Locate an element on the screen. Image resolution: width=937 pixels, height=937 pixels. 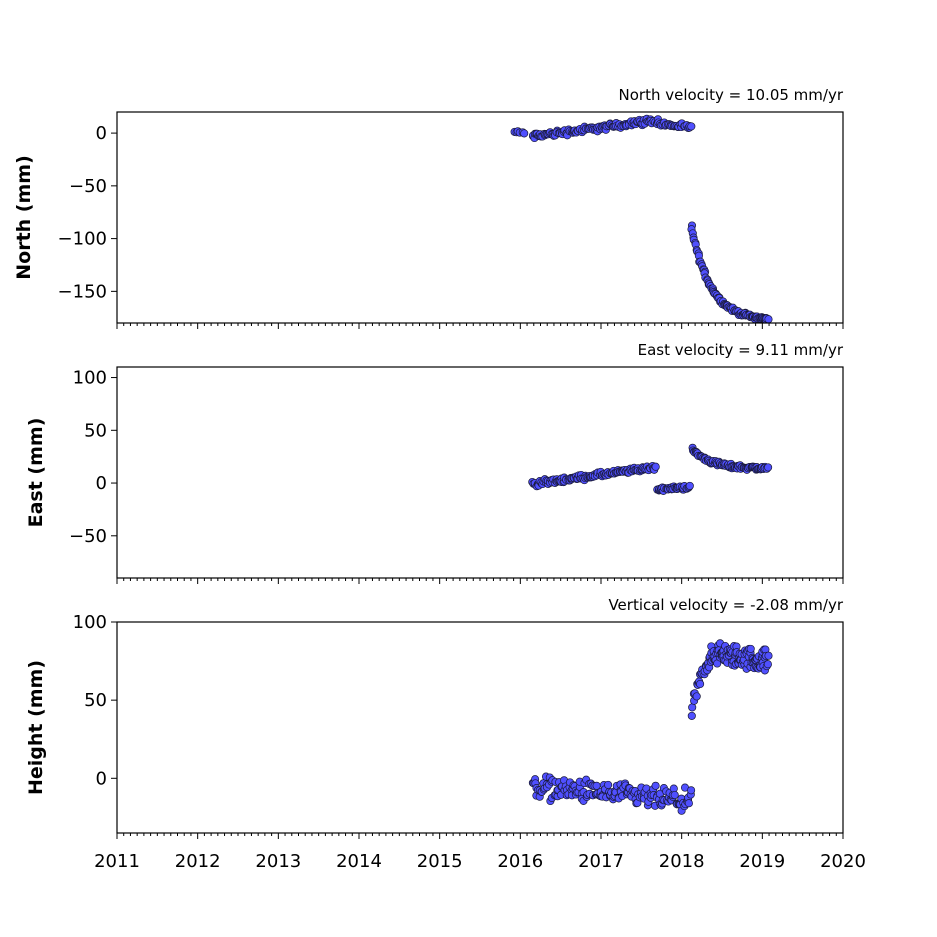
east-ytick-label: 0 is located at coordinates (101, 483).